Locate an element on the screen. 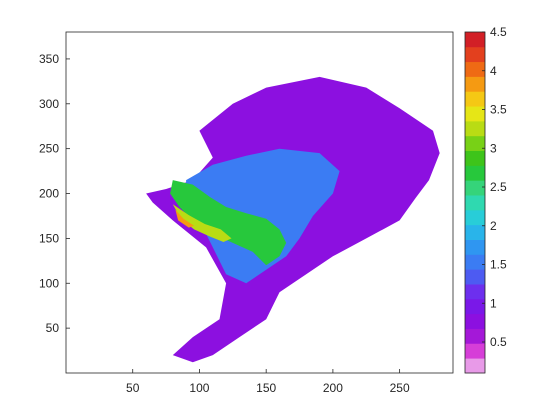  y-tick-label-4: 250 is located at coordinates (49, 149).